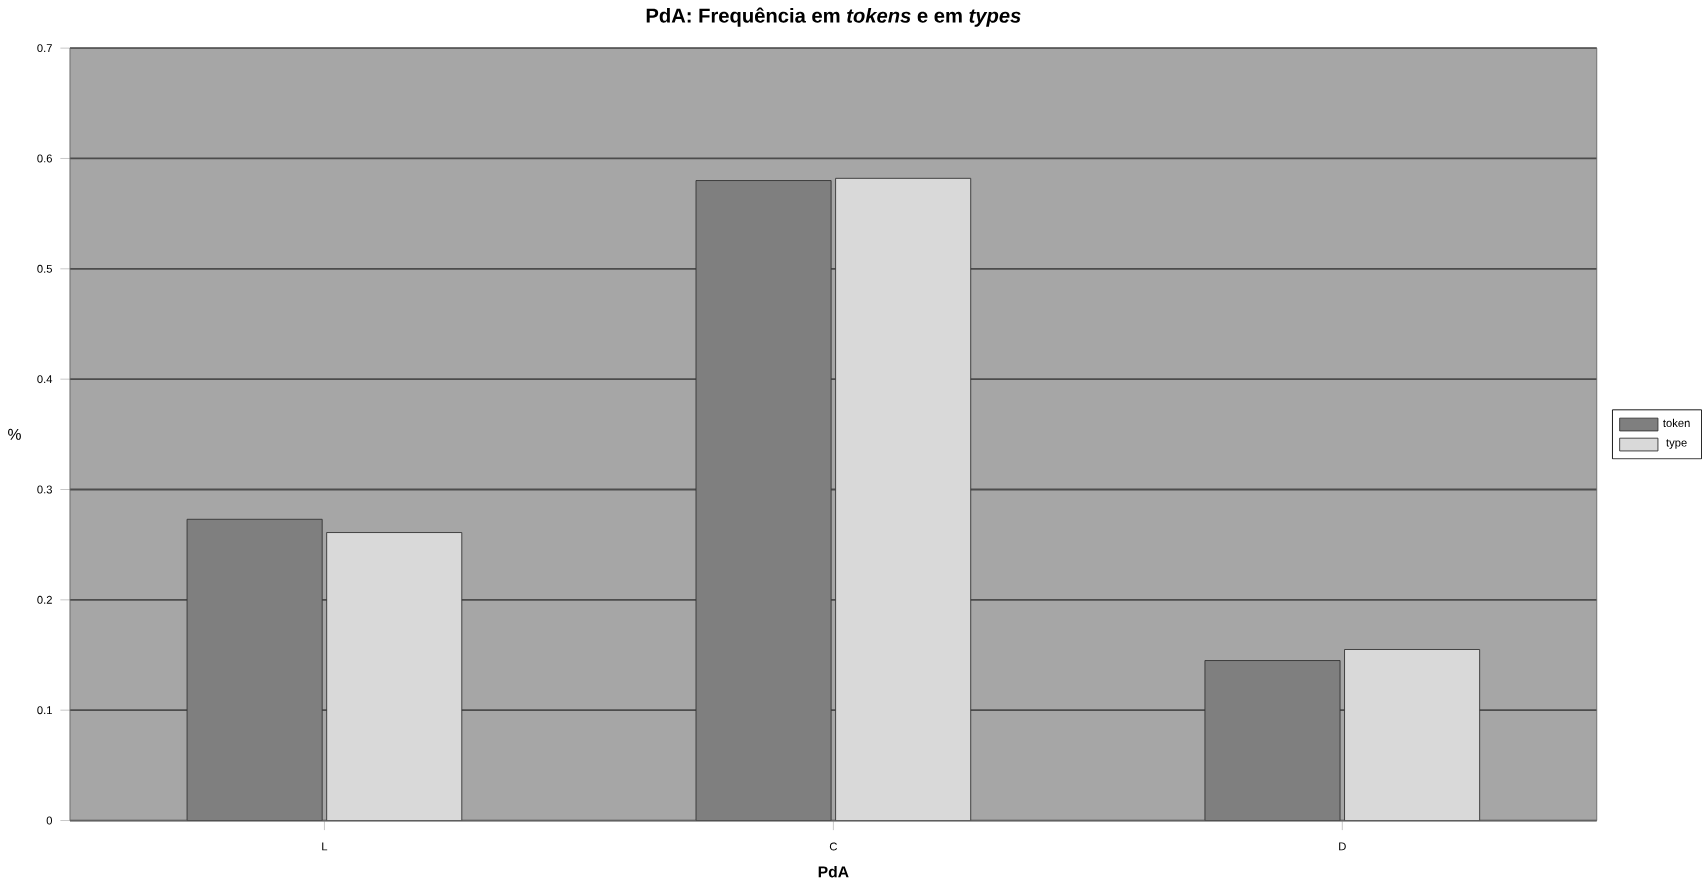 This screenshot has height=884, width=1702. Describe the element at coordinates (833, 17) in the screenshot. I see `chart-title: PdA: Frequência em tokens e em types` at that location.